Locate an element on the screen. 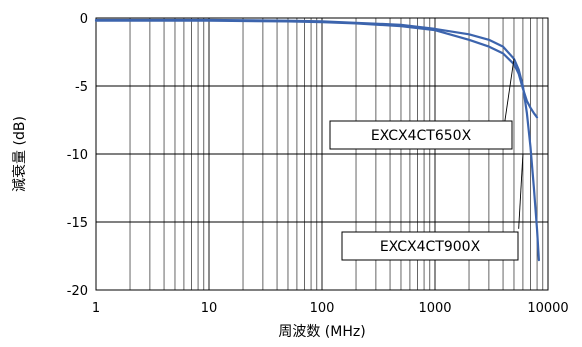 The width and height of the screenshot is (582, 347). x-tick-label: 100 is located at coordinates (322, 308).